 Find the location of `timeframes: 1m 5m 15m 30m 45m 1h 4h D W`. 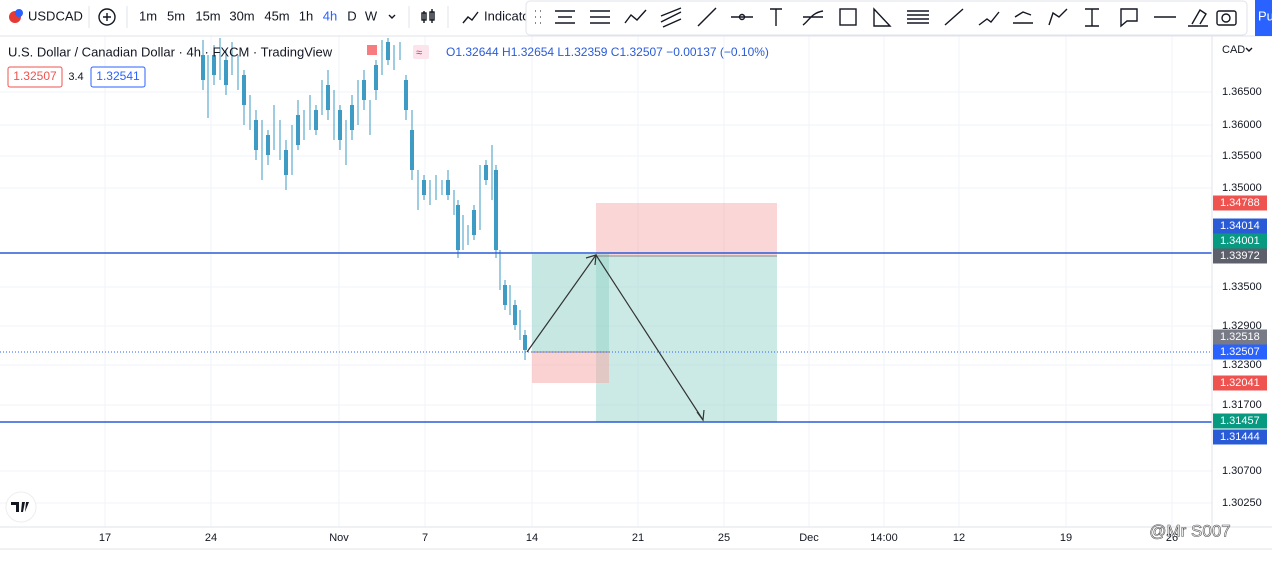

timeframes: 1m 5m 15m 30m 45m 1h 4h D W is located at coordinates (258, 15).